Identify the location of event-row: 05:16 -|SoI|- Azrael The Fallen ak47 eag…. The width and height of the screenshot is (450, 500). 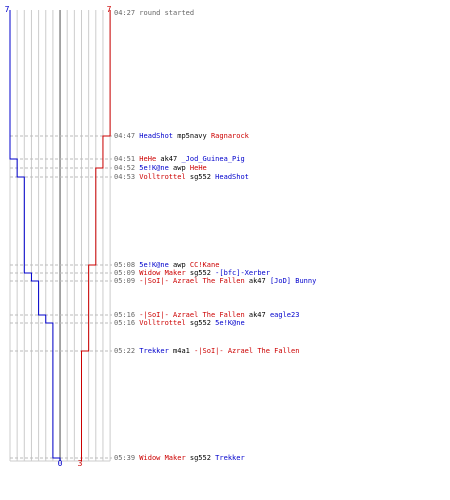
(206, 315).